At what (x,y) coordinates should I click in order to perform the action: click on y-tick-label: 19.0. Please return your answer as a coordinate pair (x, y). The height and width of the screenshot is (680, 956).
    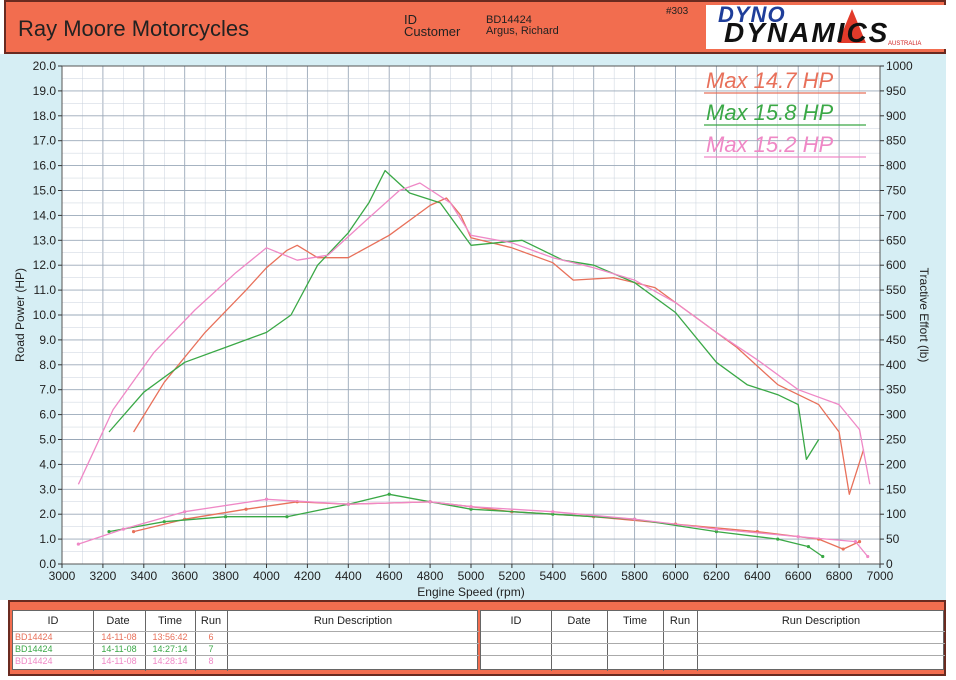
    Looking at the image, I should click on (45, 91).